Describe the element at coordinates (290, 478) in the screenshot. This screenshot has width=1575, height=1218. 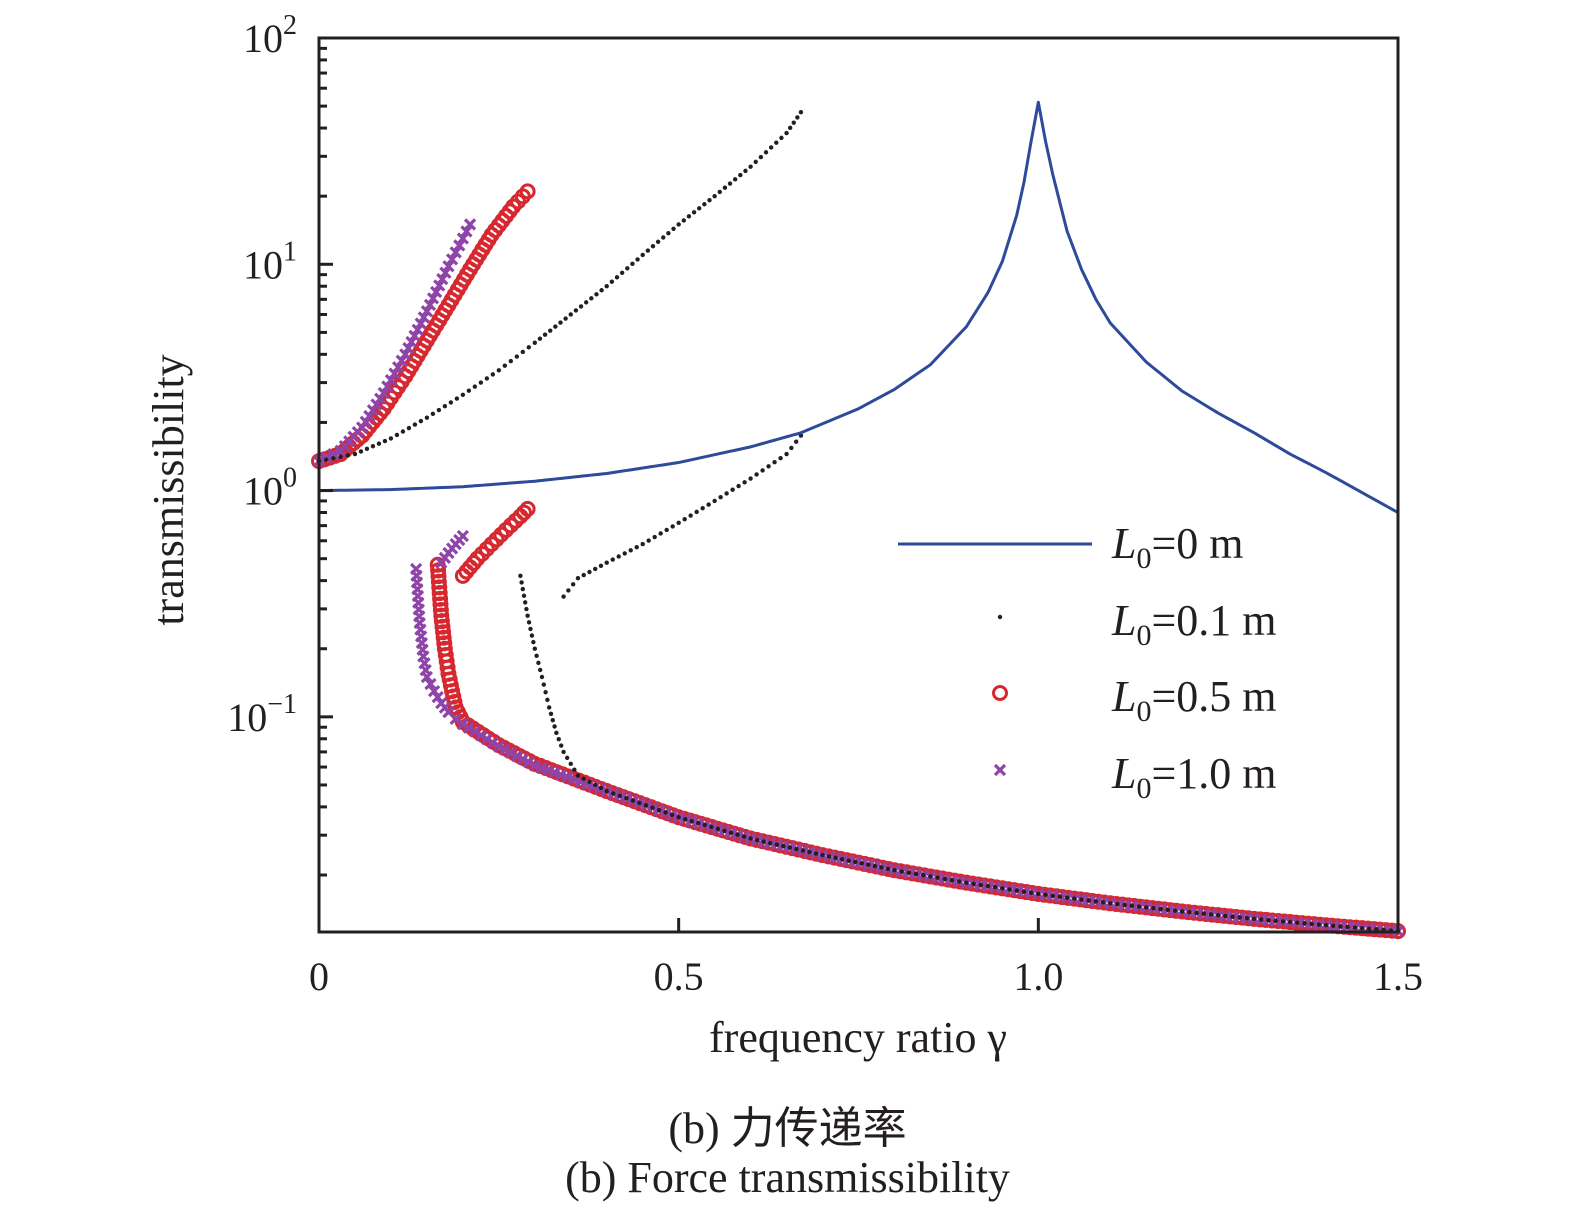
I see `y-tick-exponent: 0` at that location.